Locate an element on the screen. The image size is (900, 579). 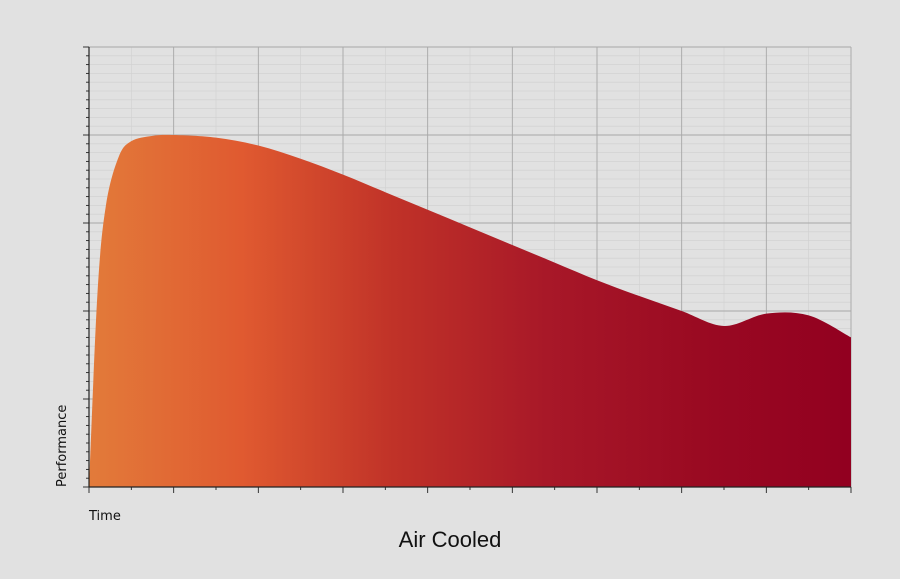
x-axis-label: Time is located at coordinates (104, 516).